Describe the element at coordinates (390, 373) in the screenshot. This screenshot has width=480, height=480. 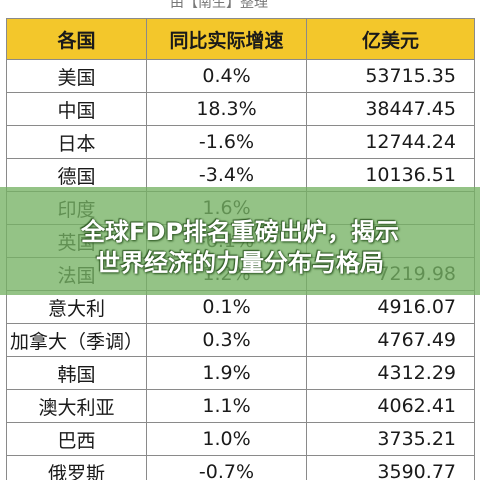
I see `value-cell: 4312.29` at that location.